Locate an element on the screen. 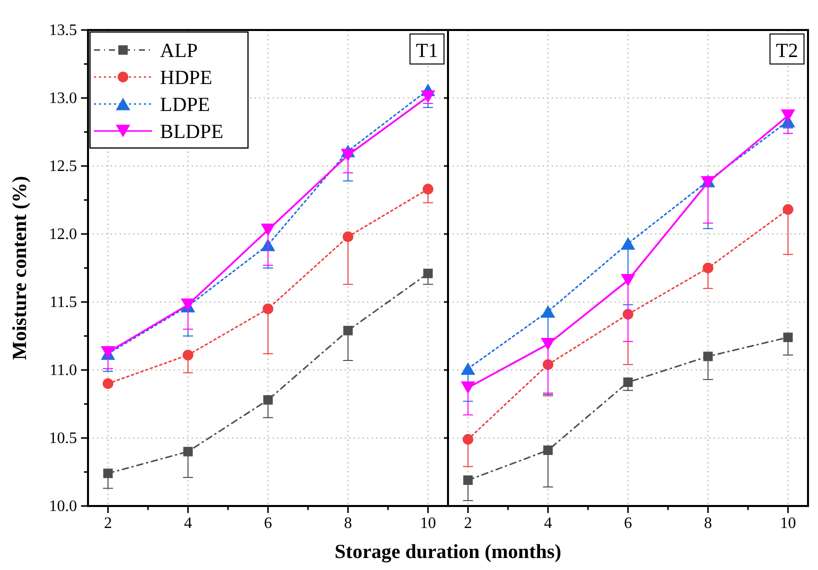 Image resolution: width=818 pixels, height=570 pixels. y-tick-label: 13.5 is located at coordinates (63, 30).